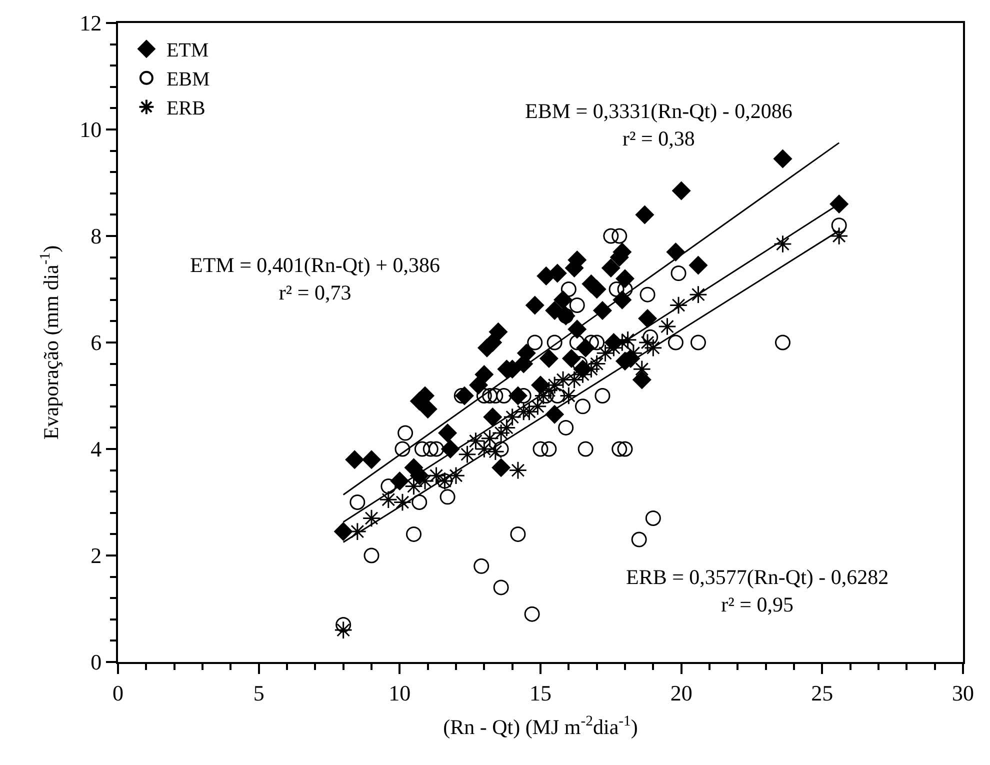 Image resolution: width=990 pixels, height=765 pixels. What do you see at coordinates (96, 555) in the screenshot?
I see `y-tick-label: 2` at bounding box center [96, 555].